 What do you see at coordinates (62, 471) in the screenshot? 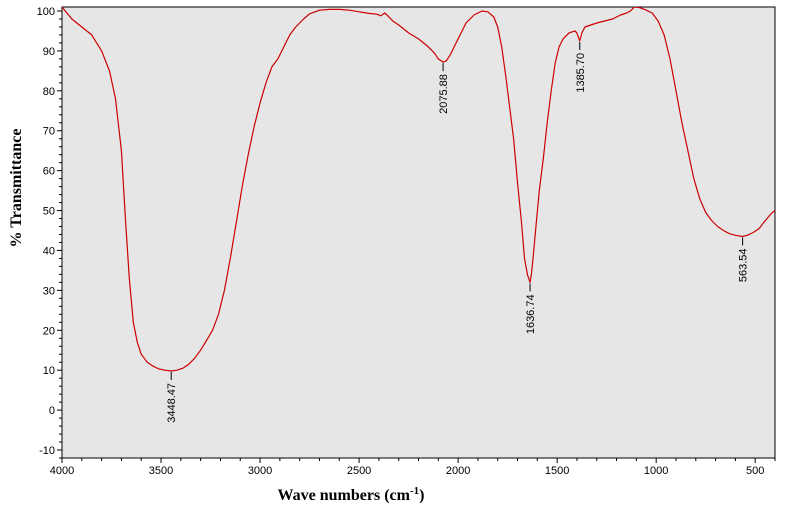
I see `x-tick-label: 4000` at bounding box center [62, 471].